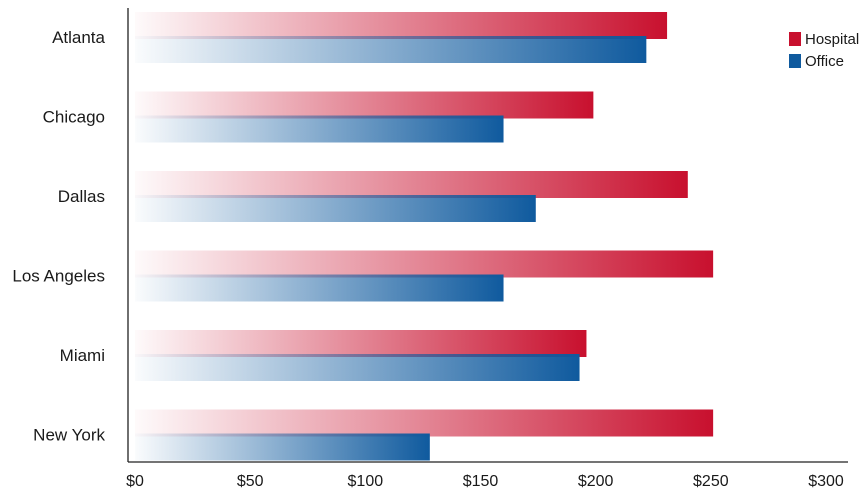  Describe the element at coordinates (711, 481) in the screenshot. I see `x-tick-label: $250` at that location.